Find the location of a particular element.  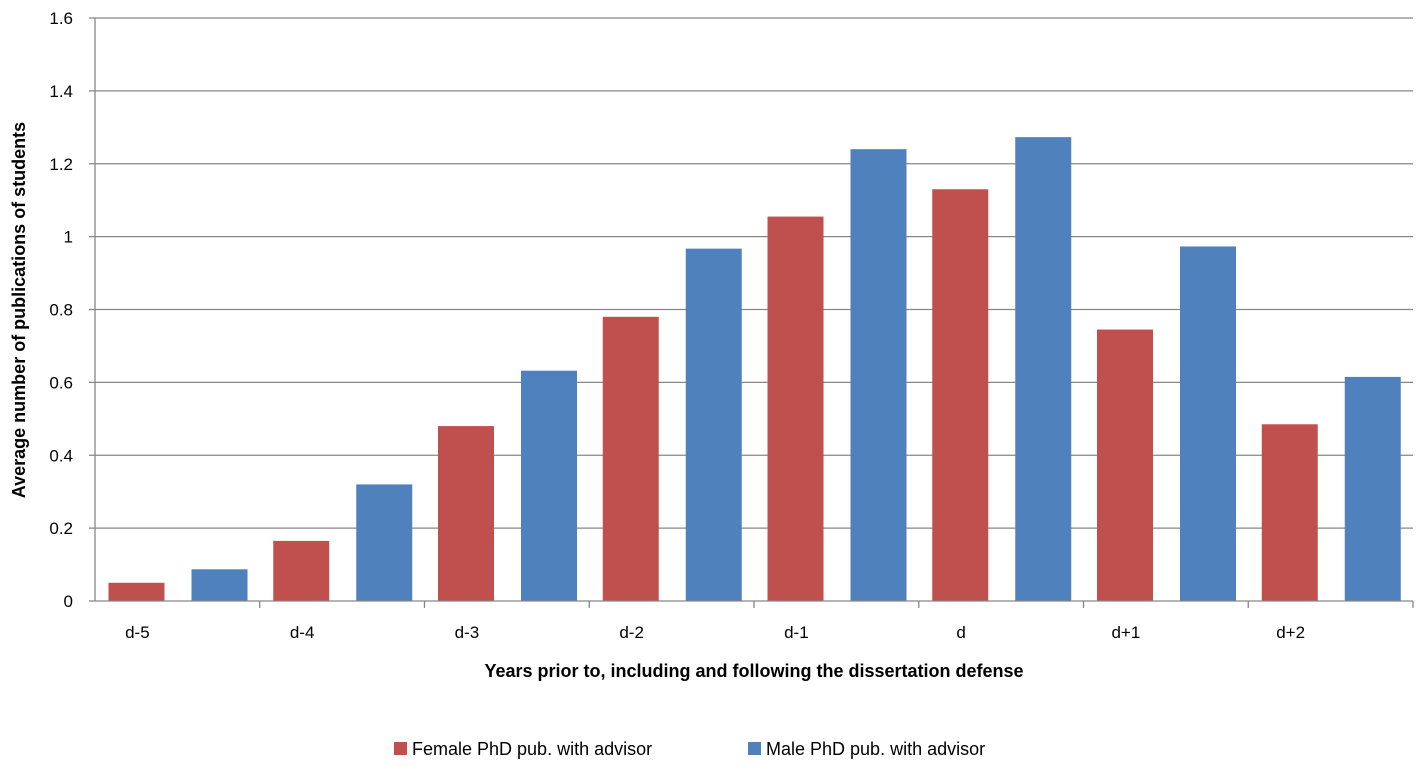

y-tick-label: 0.2 is located at coordinates (61, 528).